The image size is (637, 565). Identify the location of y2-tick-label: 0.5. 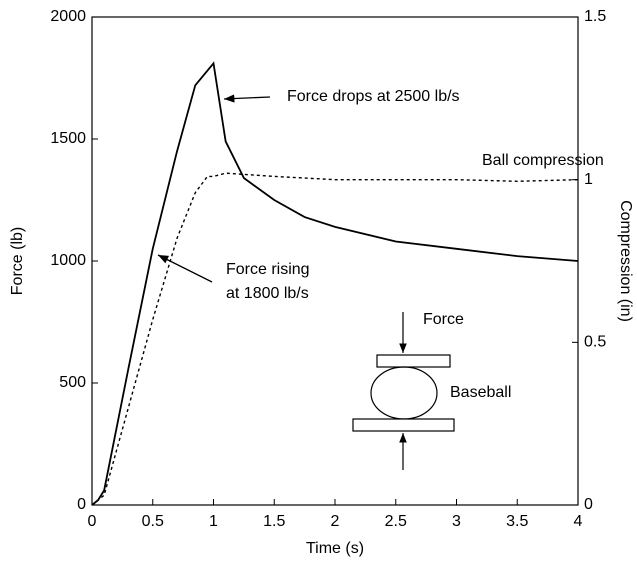
(595, 342).